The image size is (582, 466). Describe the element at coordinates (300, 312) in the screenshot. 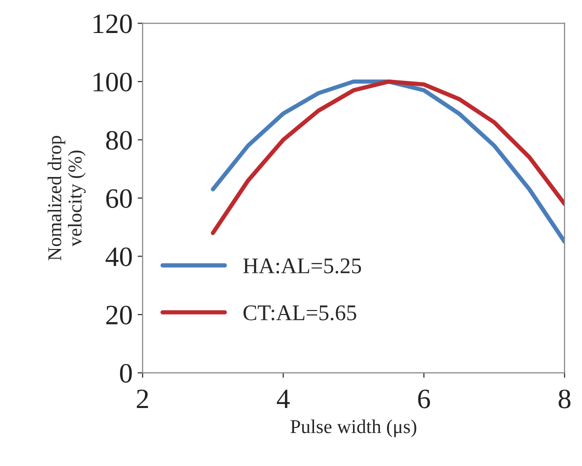

I see `legend-label: CT:AL=5.65` at that location.